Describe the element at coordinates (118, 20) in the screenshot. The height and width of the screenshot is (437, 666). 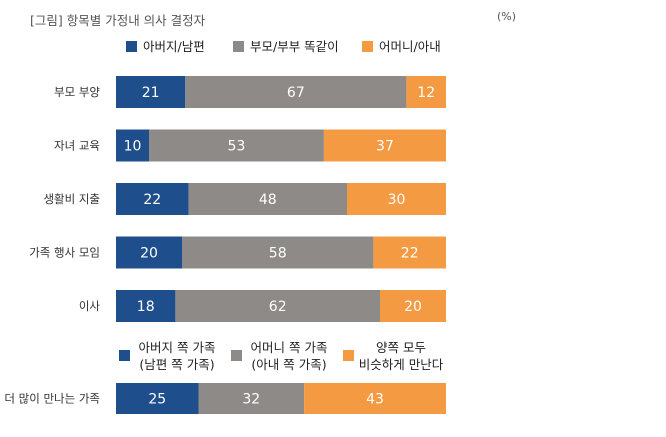
I see `chart-title: [그림] 항목별 가정내 의사 결정자` at that location.